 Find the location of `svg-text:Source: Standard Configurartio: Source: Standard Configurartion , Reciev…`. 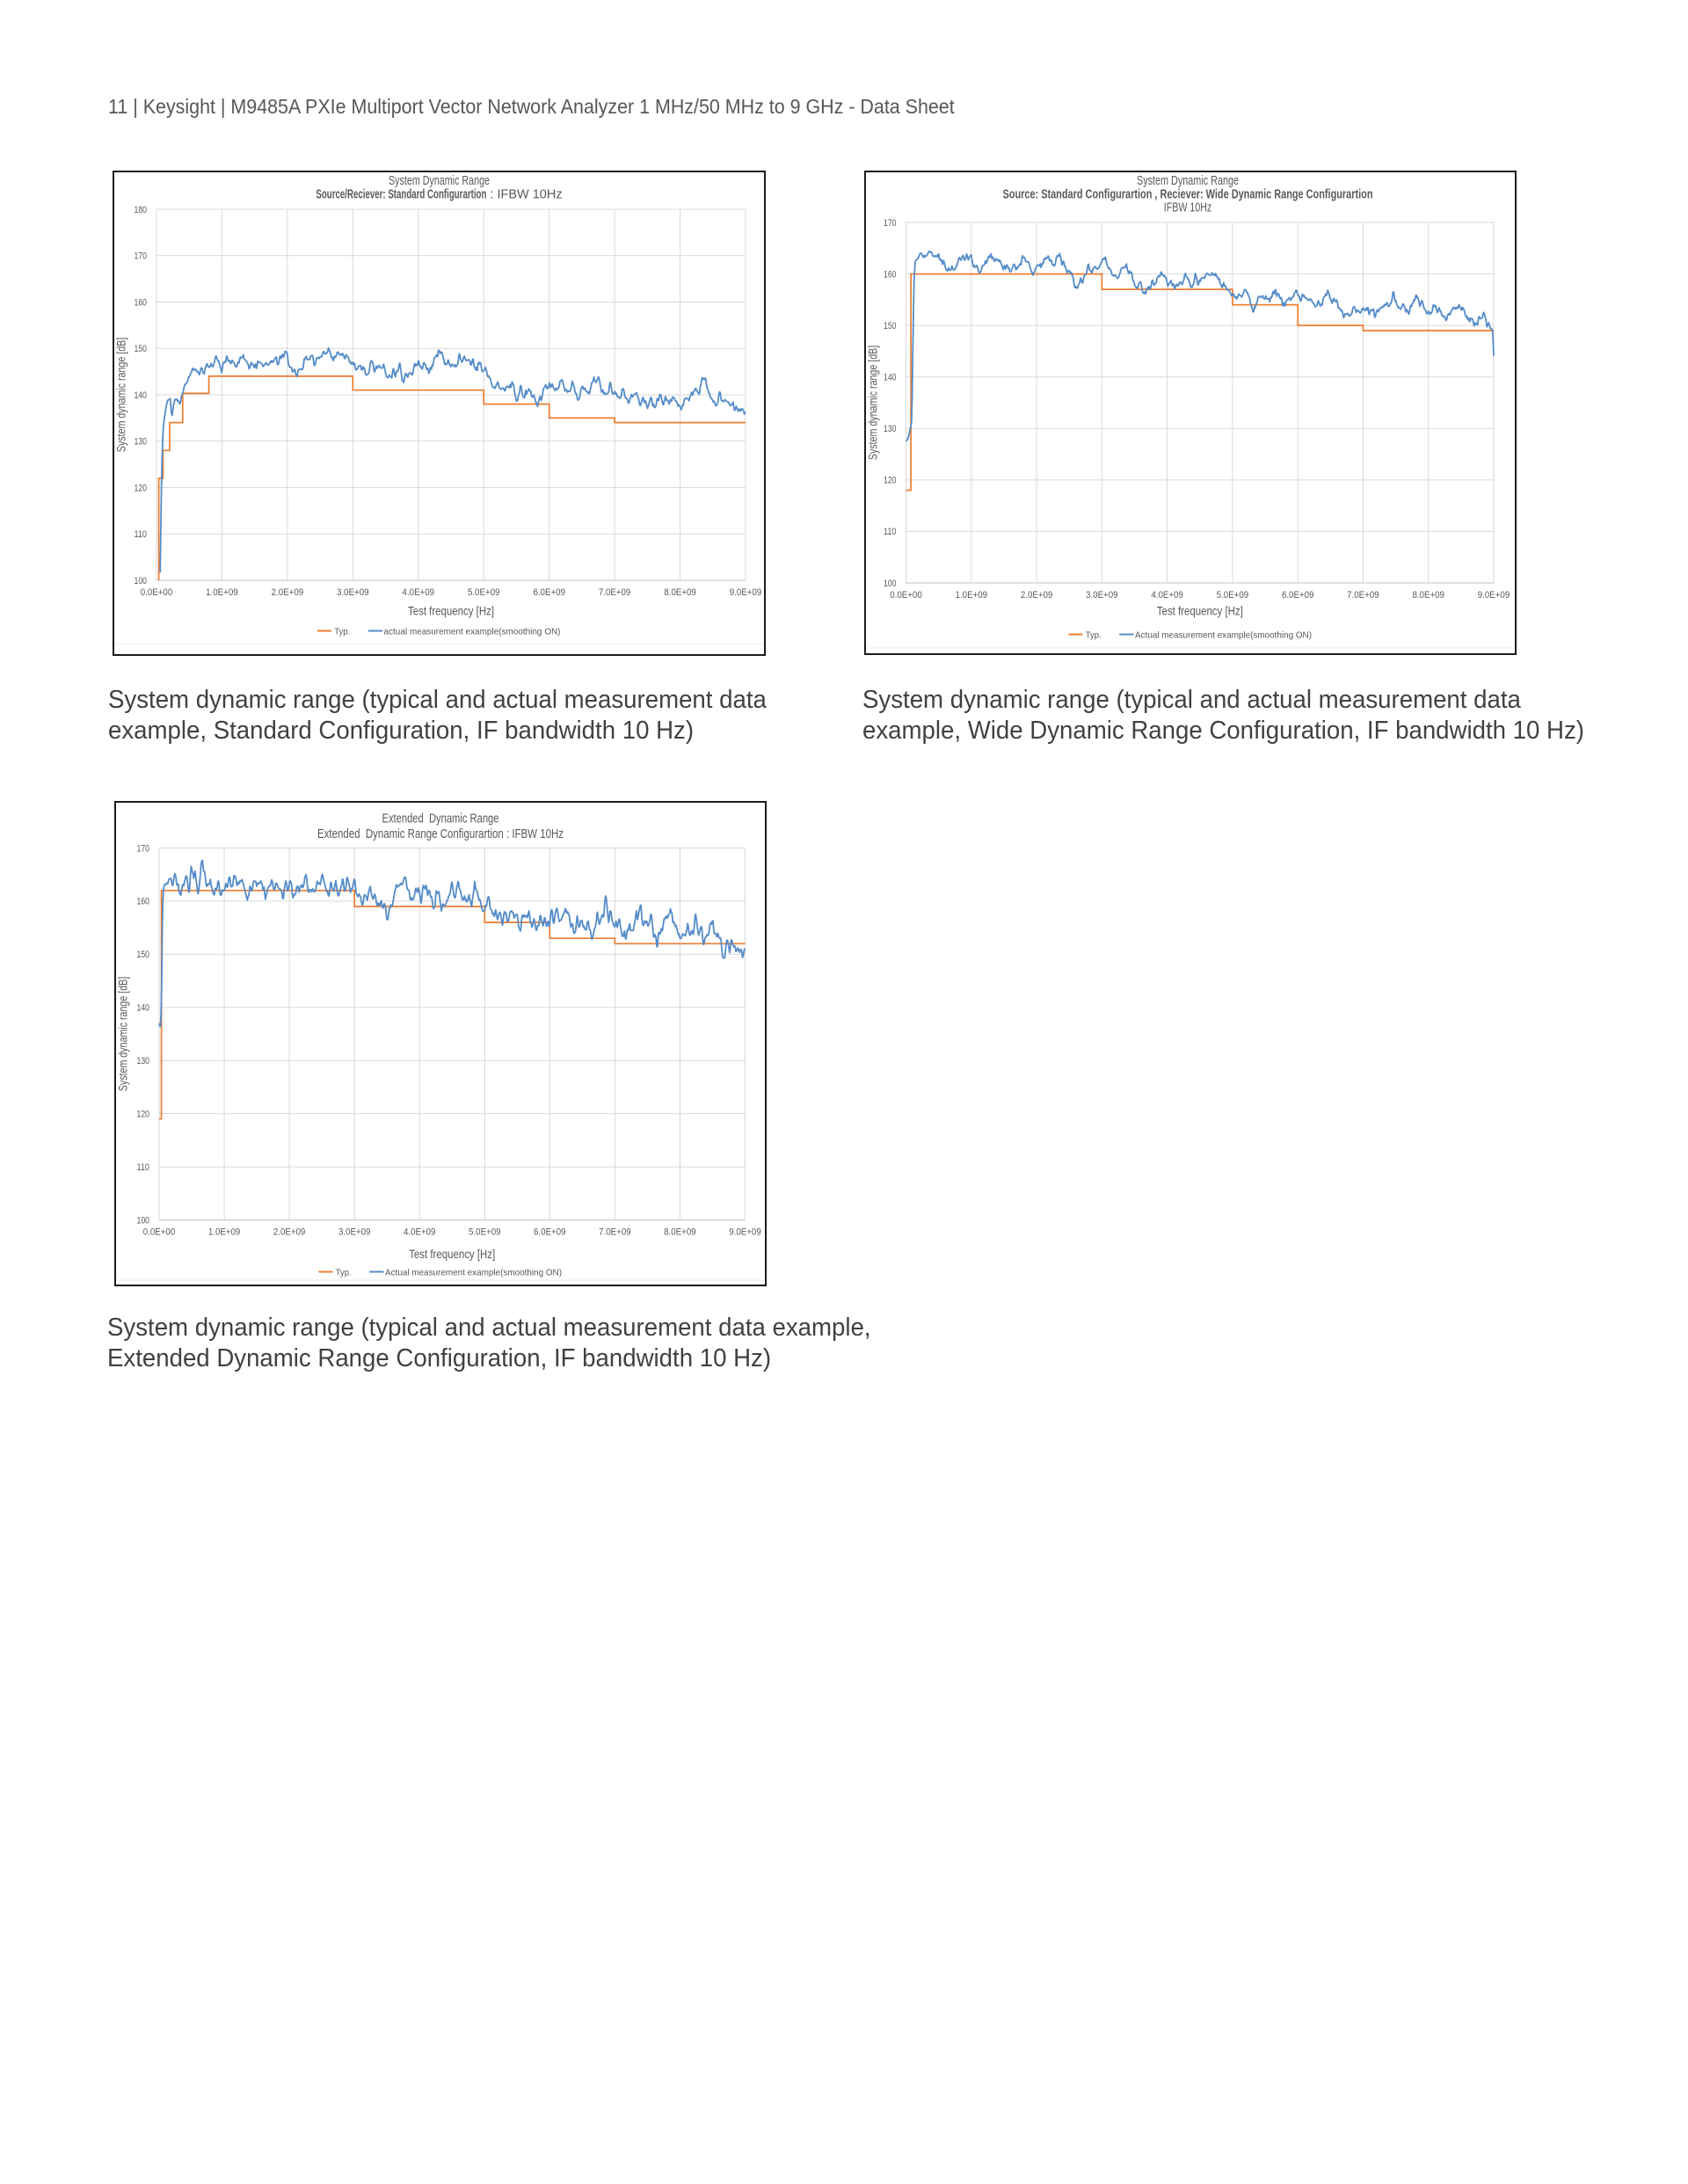

svg-text:Source: Standard Configurartio: Source: Standard Configurartion , Reciev… is located at coordinates (1188, 195).